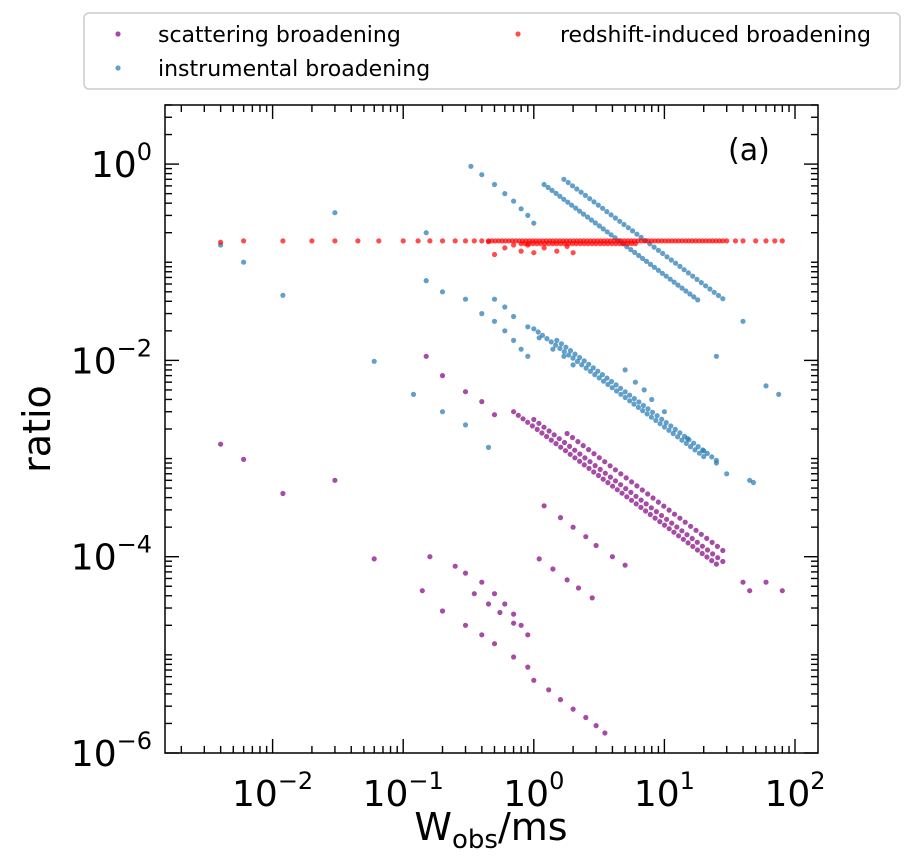 The image size is (914, 862). What do you see at coordinates (501, 248) in the screenshot?
I see `series-redshift` at bounding box center [501, 248].